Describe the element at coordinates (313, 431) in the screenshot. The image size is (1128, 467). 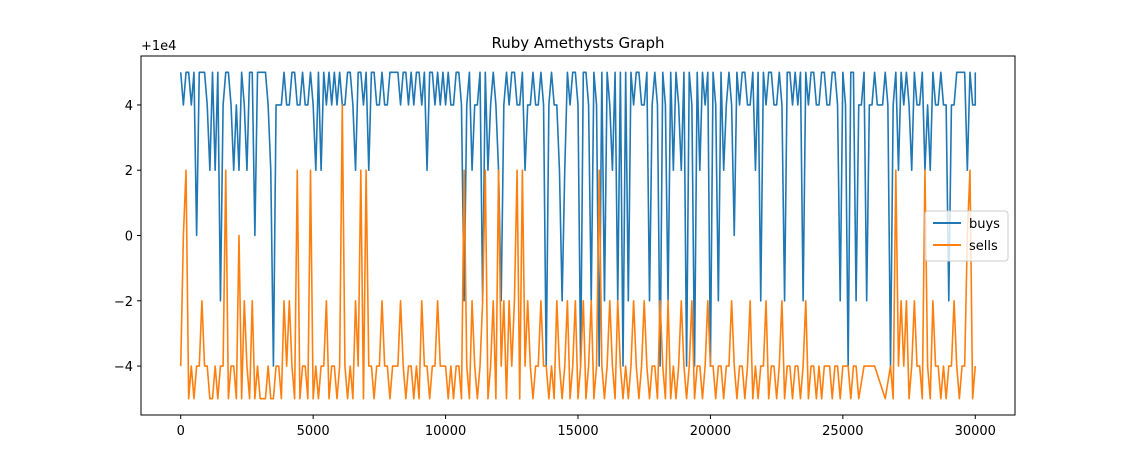
I see `x-tick-label: 5000` at that location.